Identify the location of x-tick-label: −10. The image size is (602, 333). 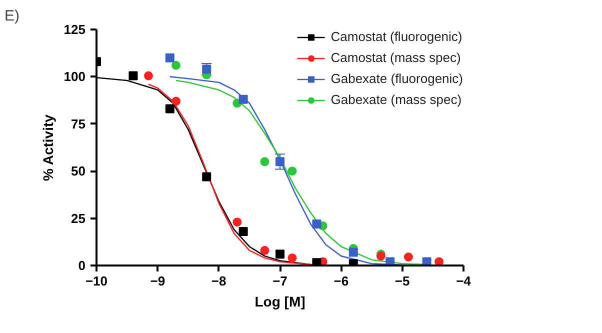
(96, 281).